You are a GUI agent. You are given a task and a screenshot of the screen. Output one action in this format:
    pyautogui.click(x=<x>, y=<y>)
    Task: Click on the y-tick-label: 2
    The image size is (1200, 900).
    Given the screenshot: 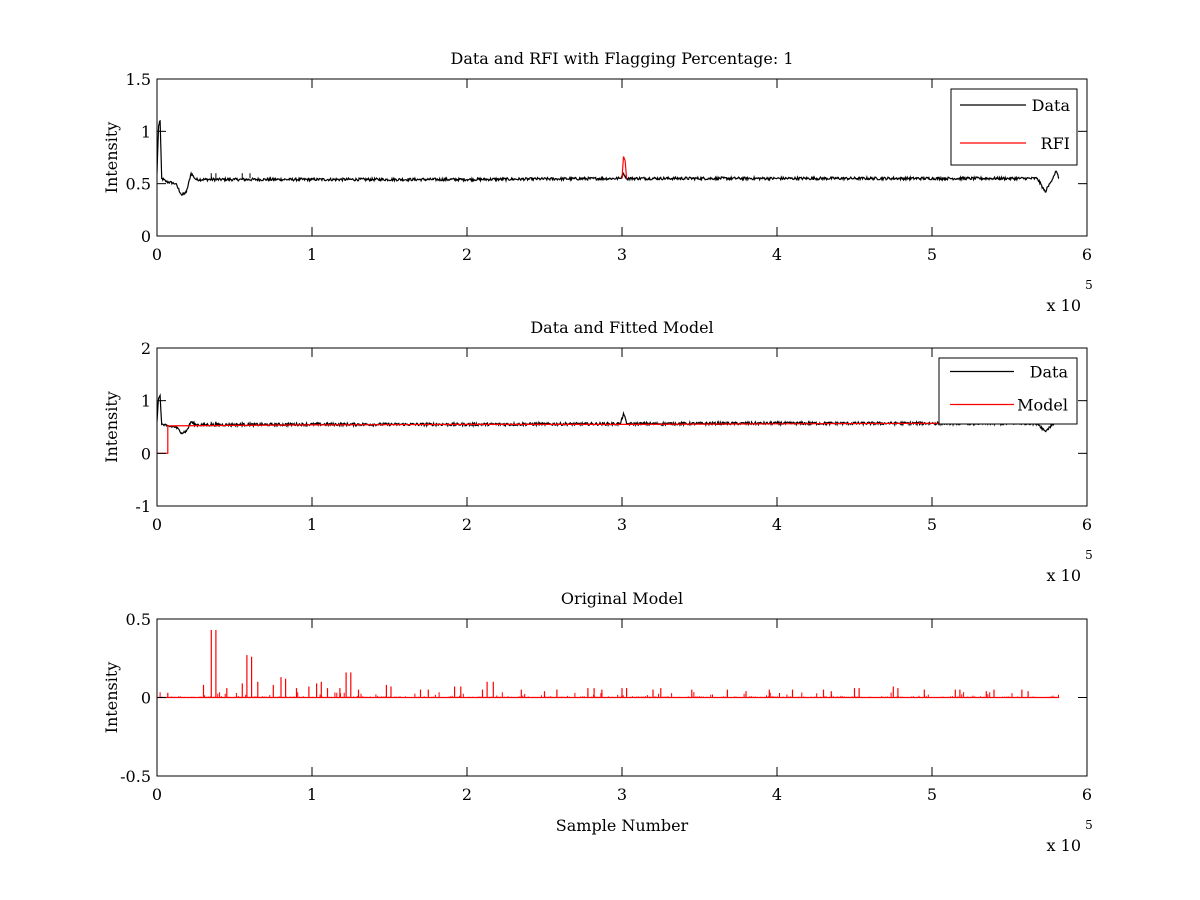 What is the action you would take?
    pyautogui.click(x=146, y=348)
    